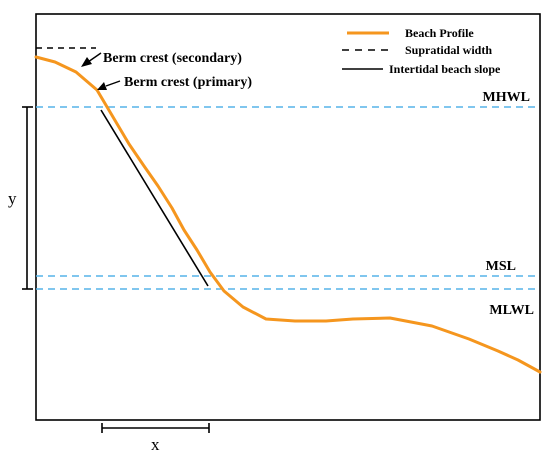  I want to click on msl-label: MSL, so click(501, 266).